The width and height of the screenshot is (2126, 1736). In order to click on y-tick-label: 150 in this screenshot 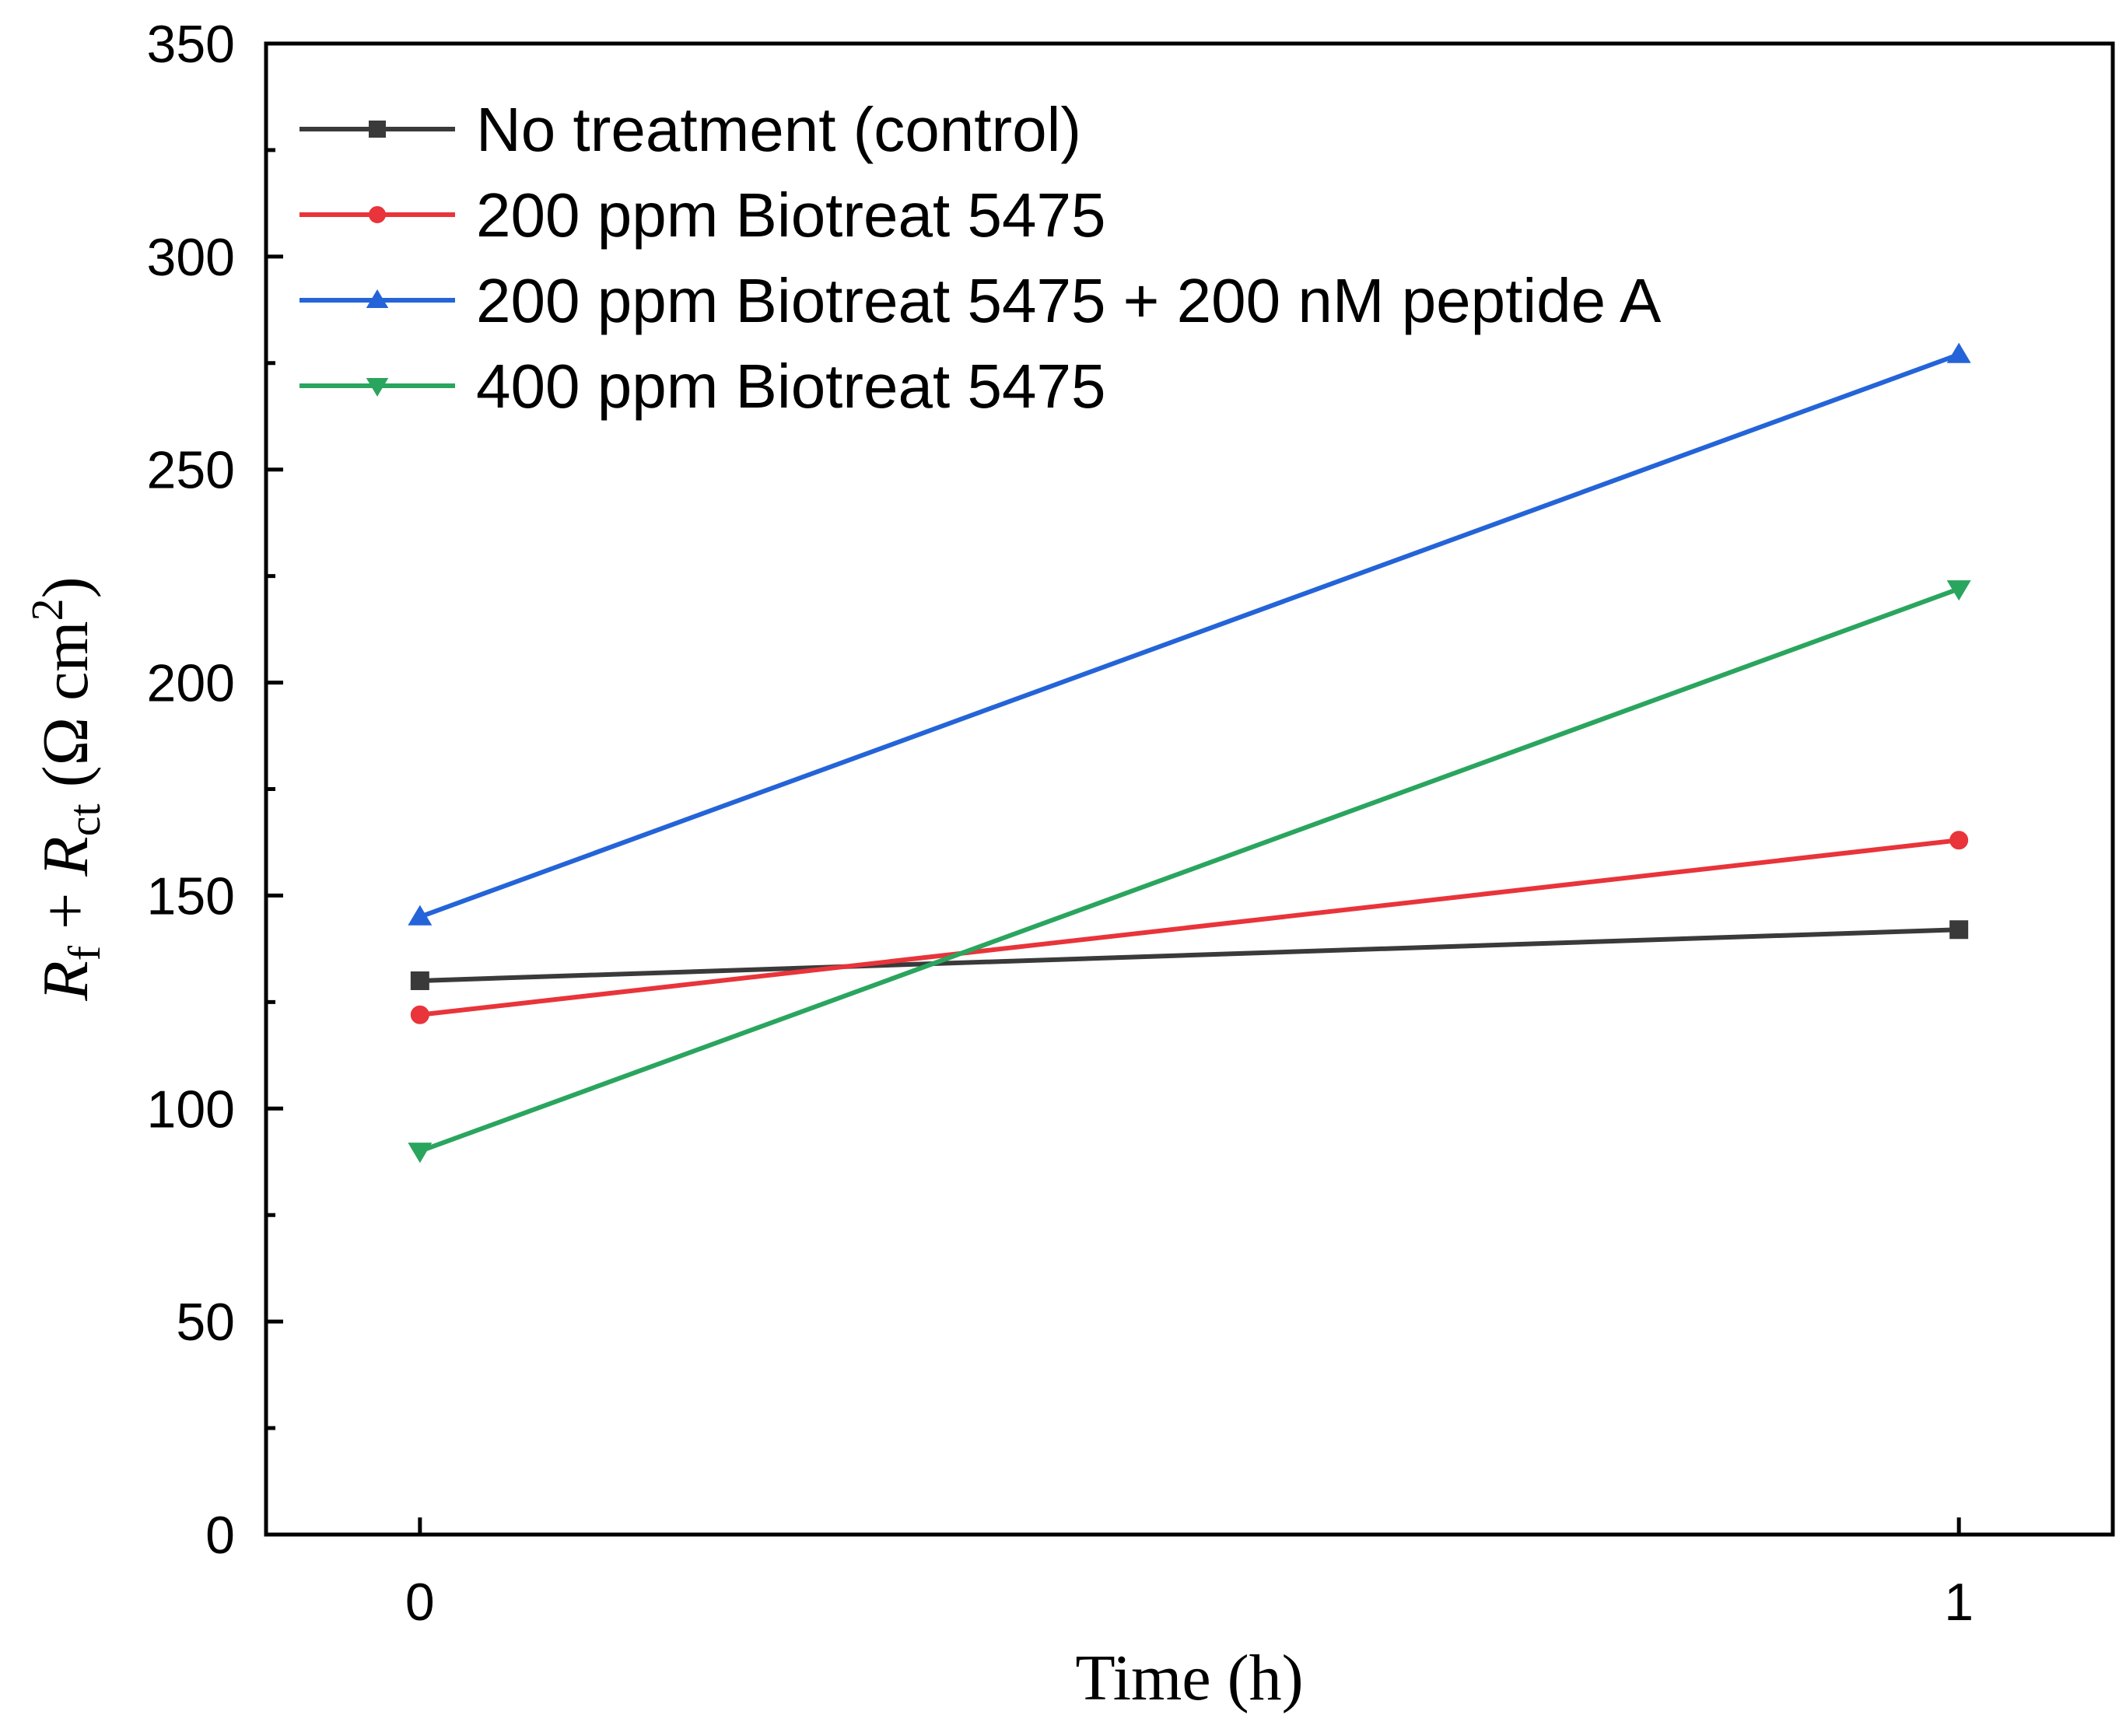, I will do `click(191, 896)`.